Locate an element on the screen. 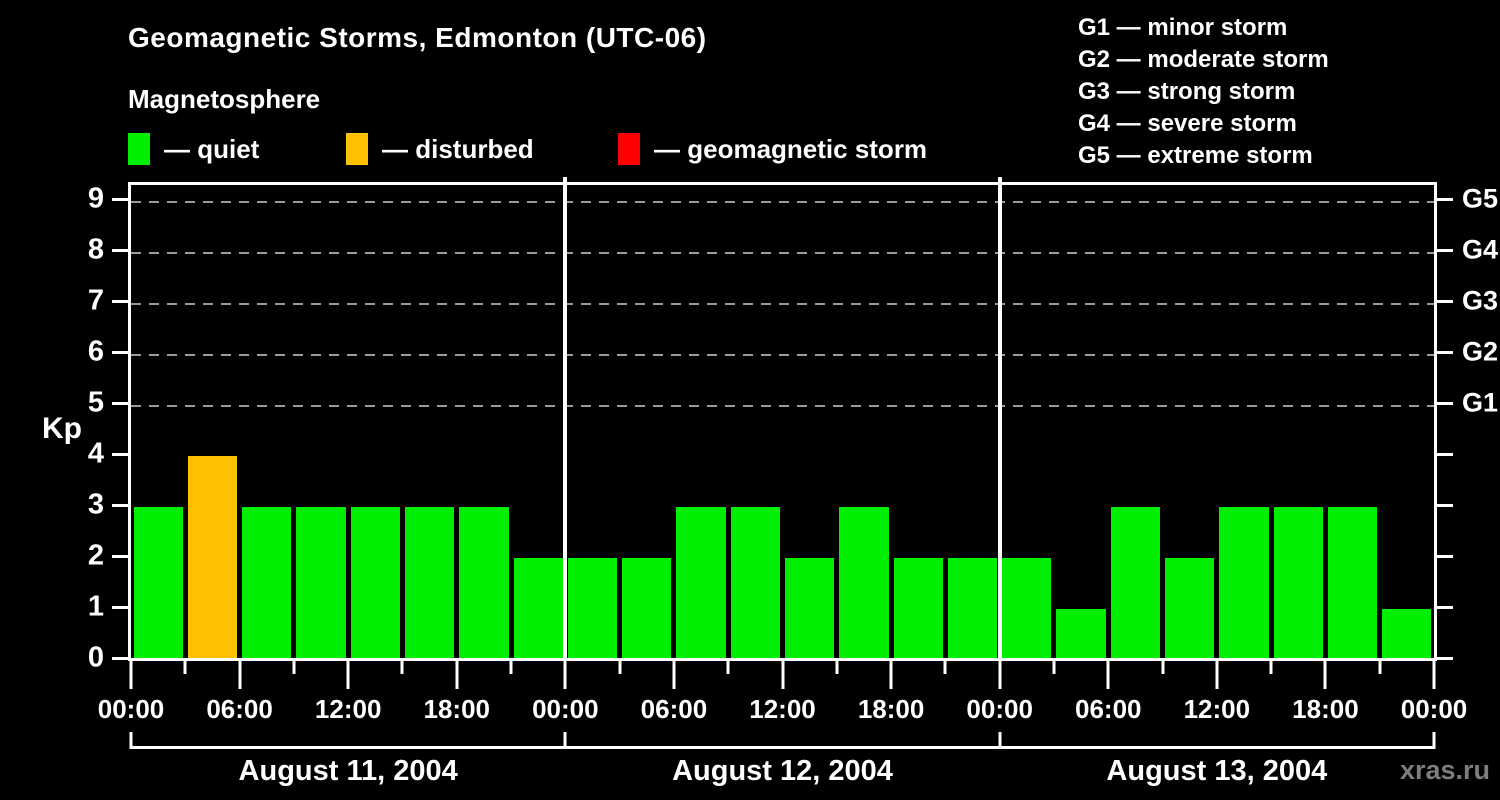 Image resolution: width=1500 pixels, height=800 pixels. storm-scale-legend-line: G4 — severe storm is located at coordinates (1187, 123).